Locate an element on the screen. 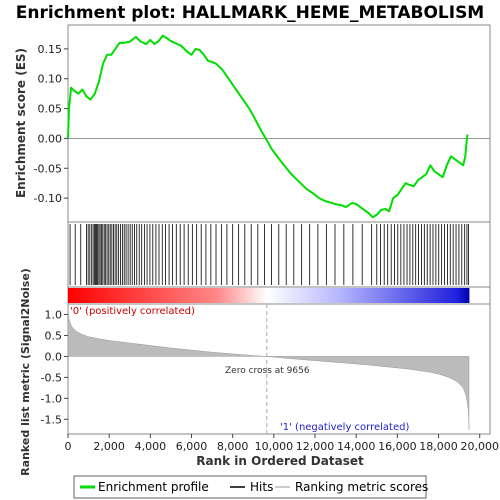 Image resolution: width=500 pixels, height=500 pixels. metric-y-tick-label: 0.5 is located at coordinates (54, 335).